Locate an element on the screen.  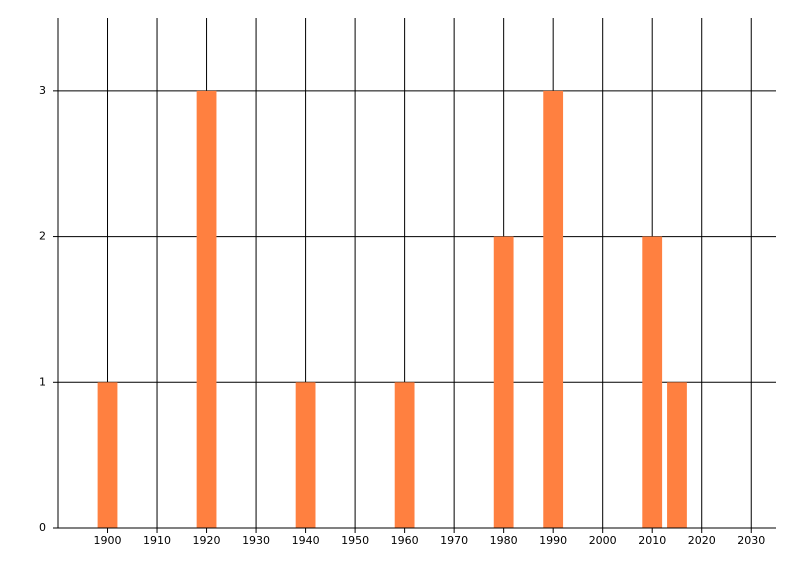
x-tick-label: 1950 is located at coordinates (355, 540).